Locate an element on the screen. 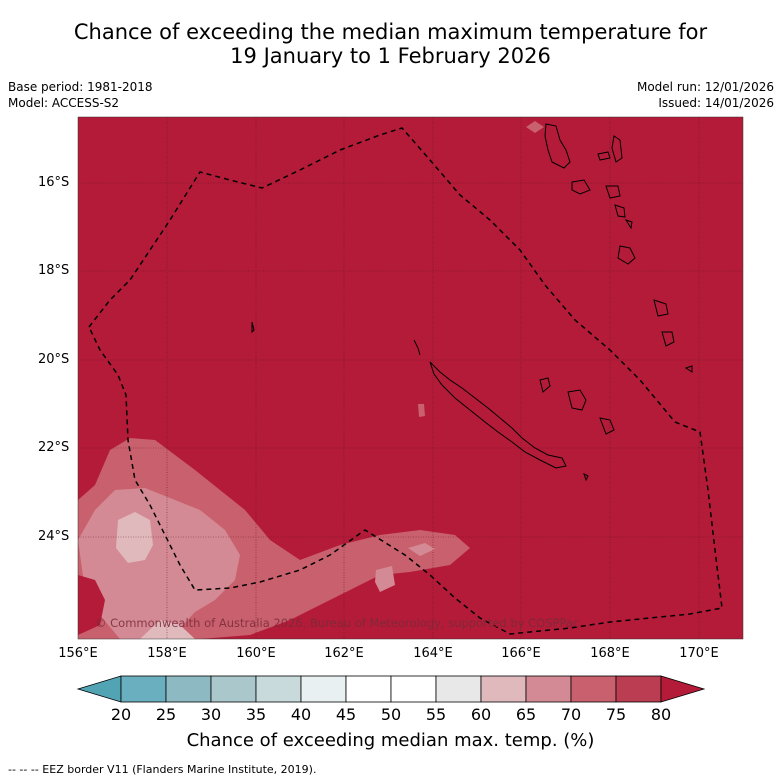 This screenshot has width=781, height=781. colorbar-tick-label: 55 is located at coordinates (436, 714).